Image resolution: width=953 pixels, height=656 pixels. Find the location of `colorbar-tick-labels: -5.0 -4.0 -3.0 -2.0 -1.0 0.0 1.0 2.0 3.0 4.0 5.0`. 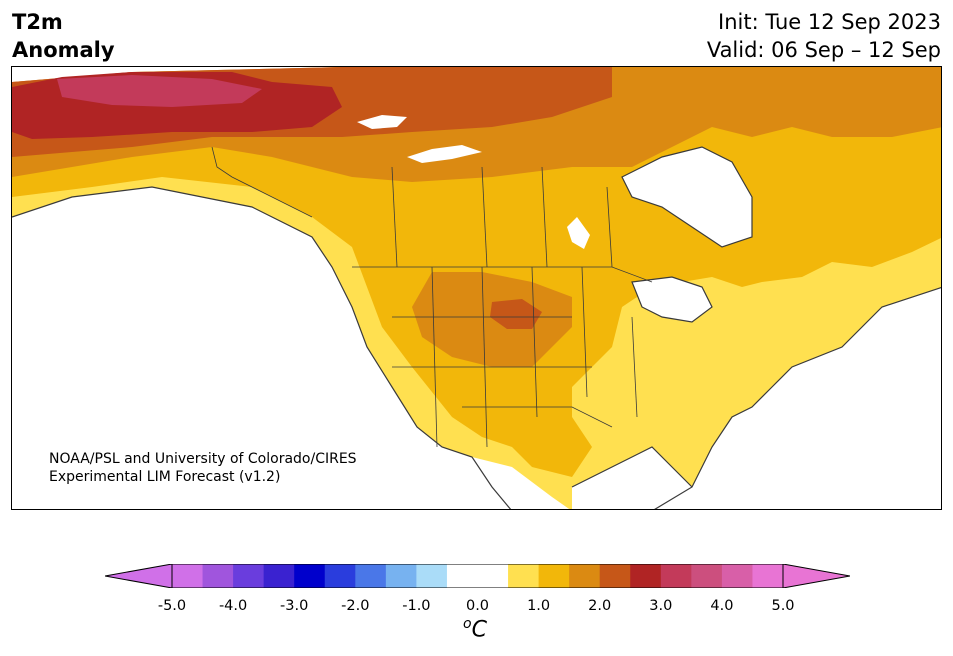

colorbar-tick-labels: -5.0 -4.0 -3.0 -2.0 -1.0 0.0 1.0 2.0 3.0 4.0 5.0 is located at coordinates (476, 608).